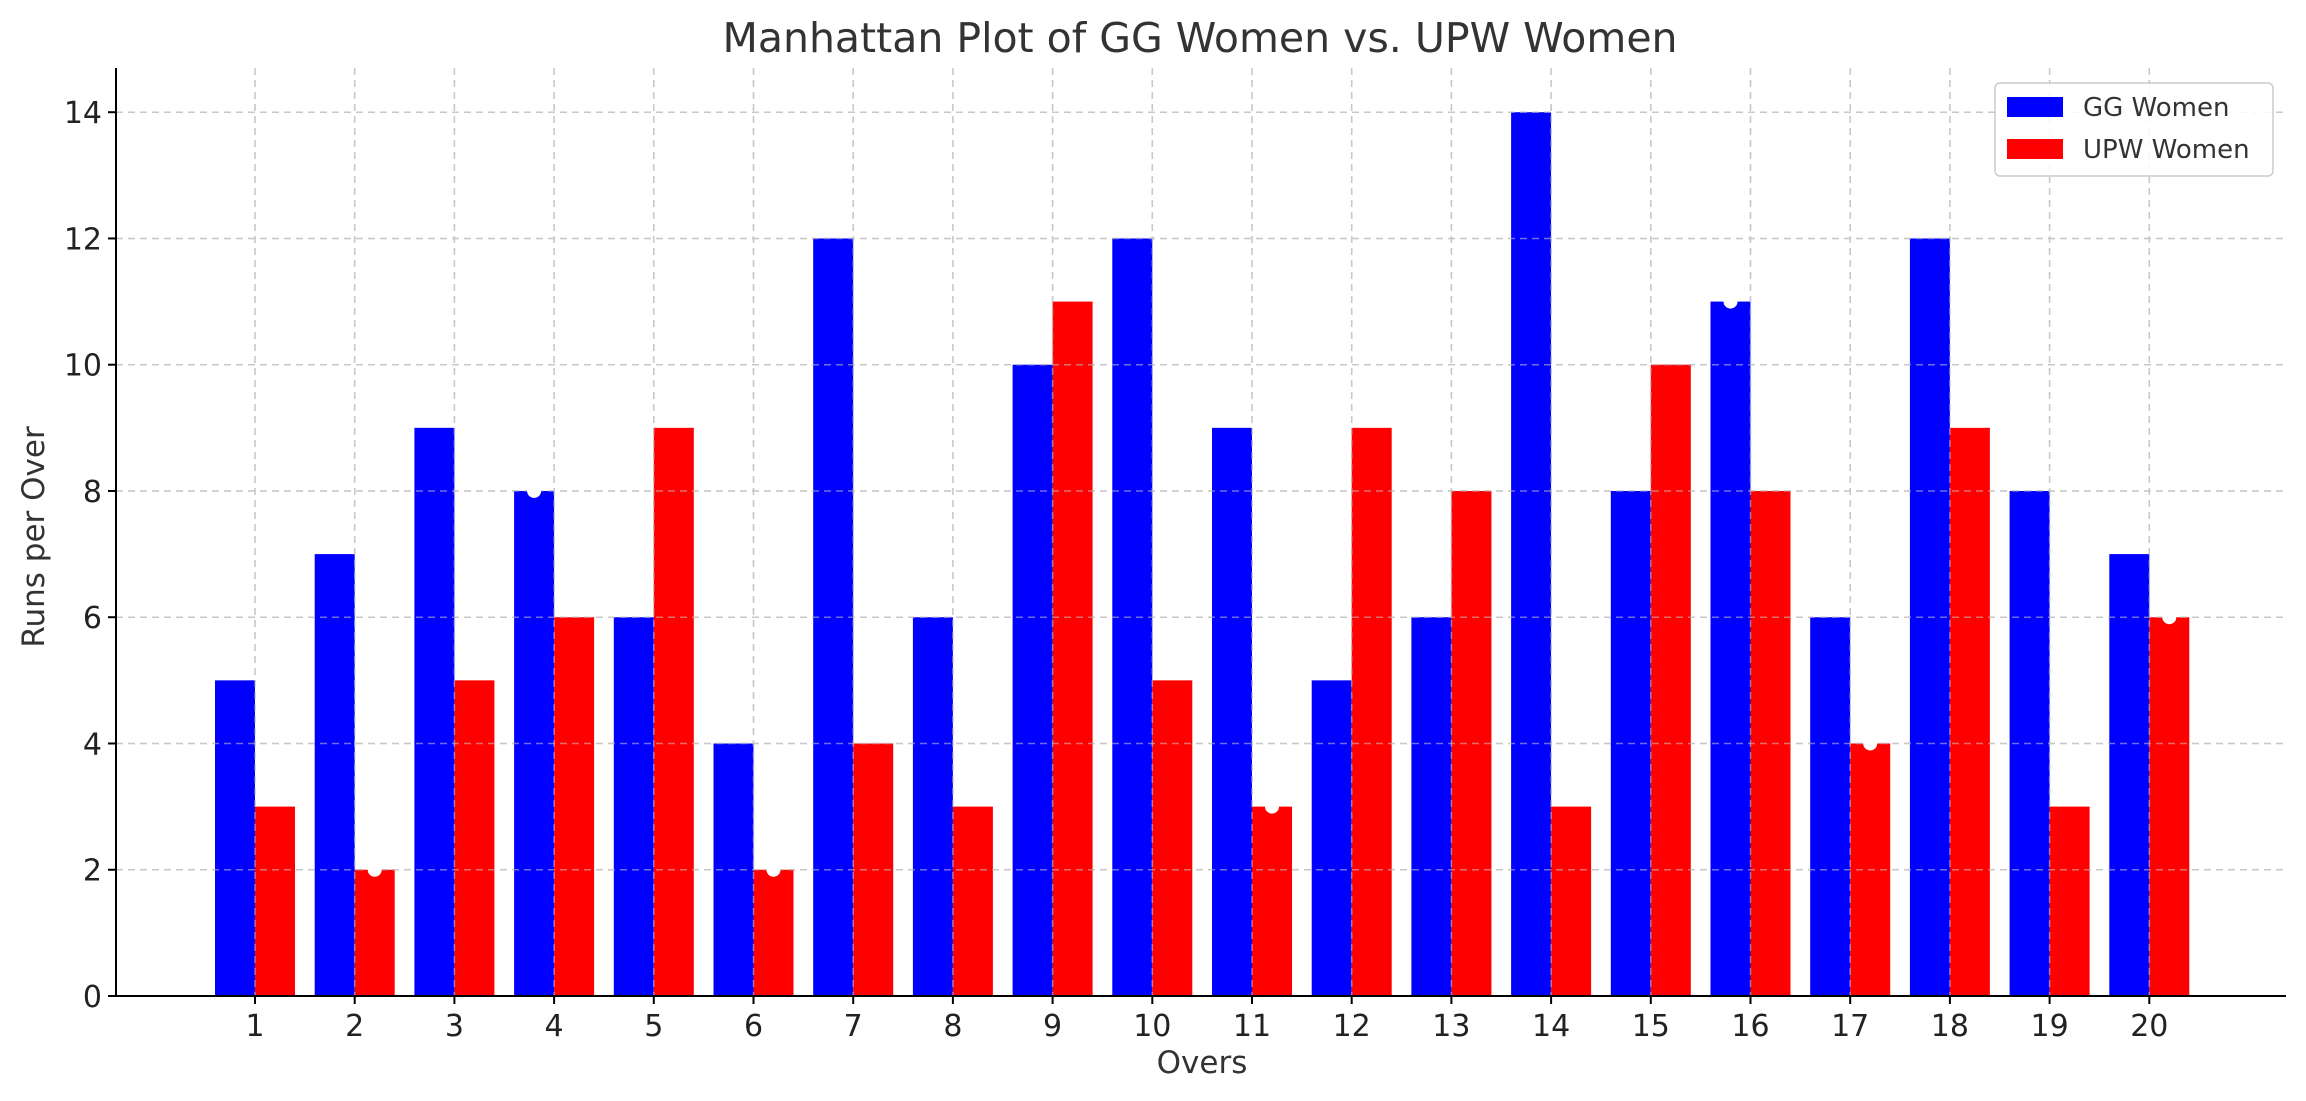 The image size is (2306, 1101). Describe the element at coordinates (1202, 1063) in the screenshot. I see `x-axis-label: Overs` at that location.